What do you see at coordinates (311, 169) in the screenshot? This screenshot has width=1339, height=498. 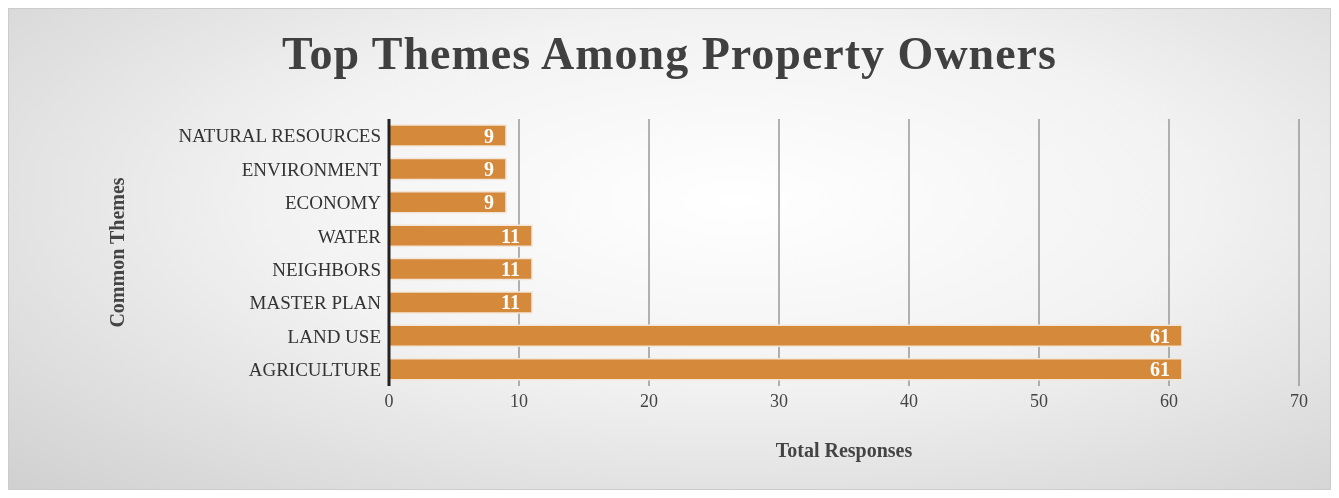 I see `y-tick-label: ENVIRONMENT` at bounding box center [311, 169].